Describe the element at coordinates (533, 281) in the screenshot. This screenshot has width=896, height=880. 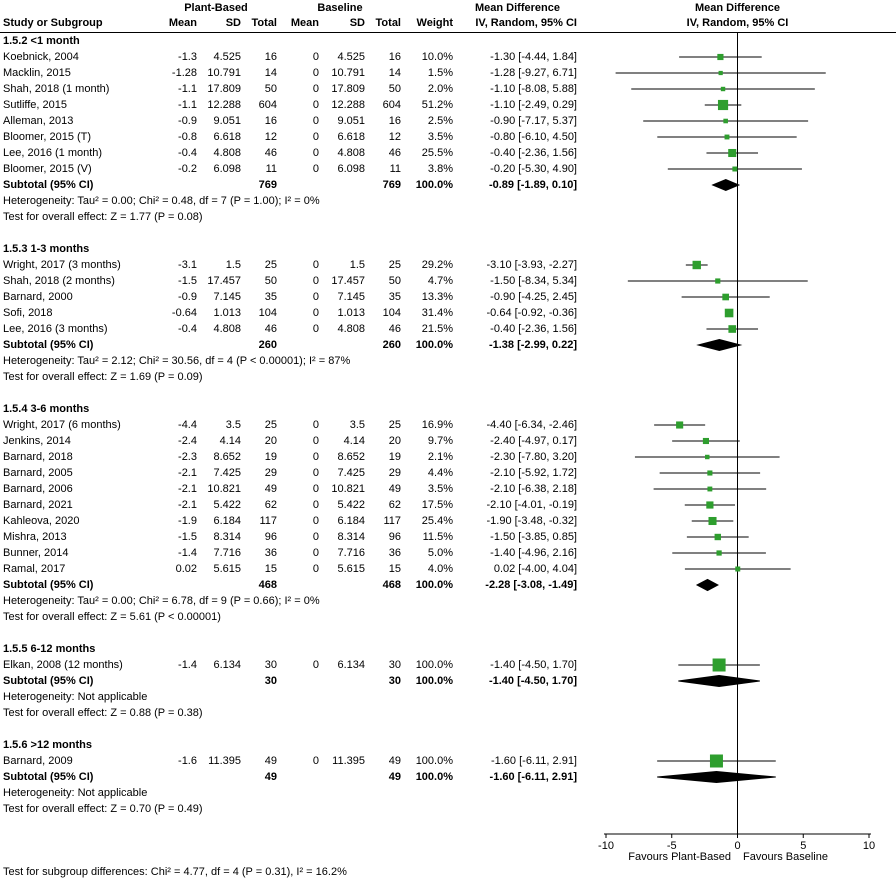
I see `md-ci-text: -1.50 [-8.34, 5.34]` at that location.